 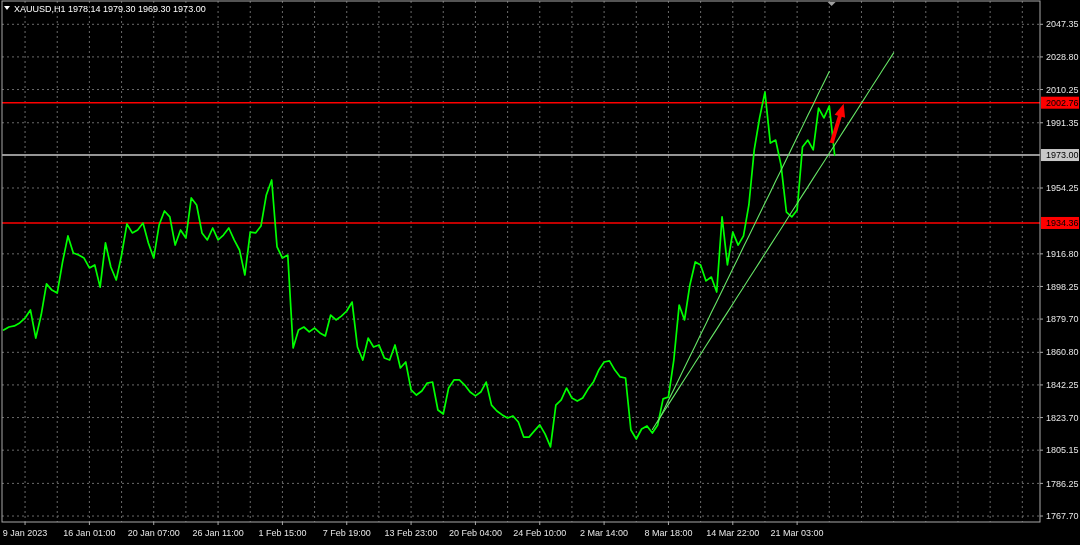 What do you see at coordinates (346, 533) in the screenshot?
I see `x-tick-label: 7 Feb 19:00` at bounding box center [346, 533].